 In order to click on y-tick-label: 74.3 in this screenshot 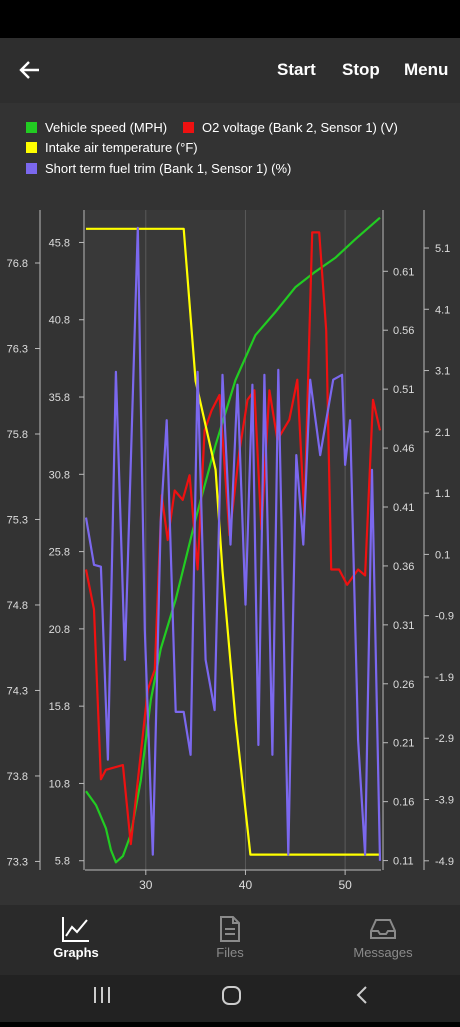, I will do `click(17, 691)`.